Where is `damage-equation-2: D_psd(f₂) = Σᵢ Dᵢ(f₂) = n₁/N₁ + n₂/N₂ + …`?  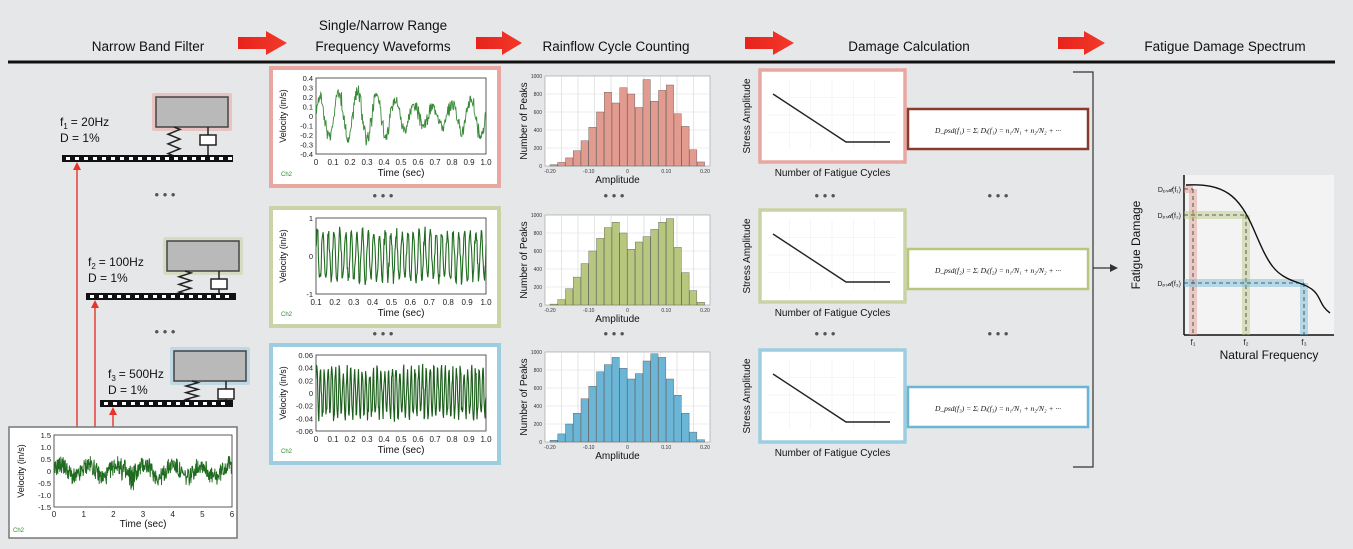 damage-equation-2: D_psd(f₂) = Σᵢ Dᵢ(f₂) = n₁/N₁ + n₂/N₂ + … is located at coordinates (998, 269).